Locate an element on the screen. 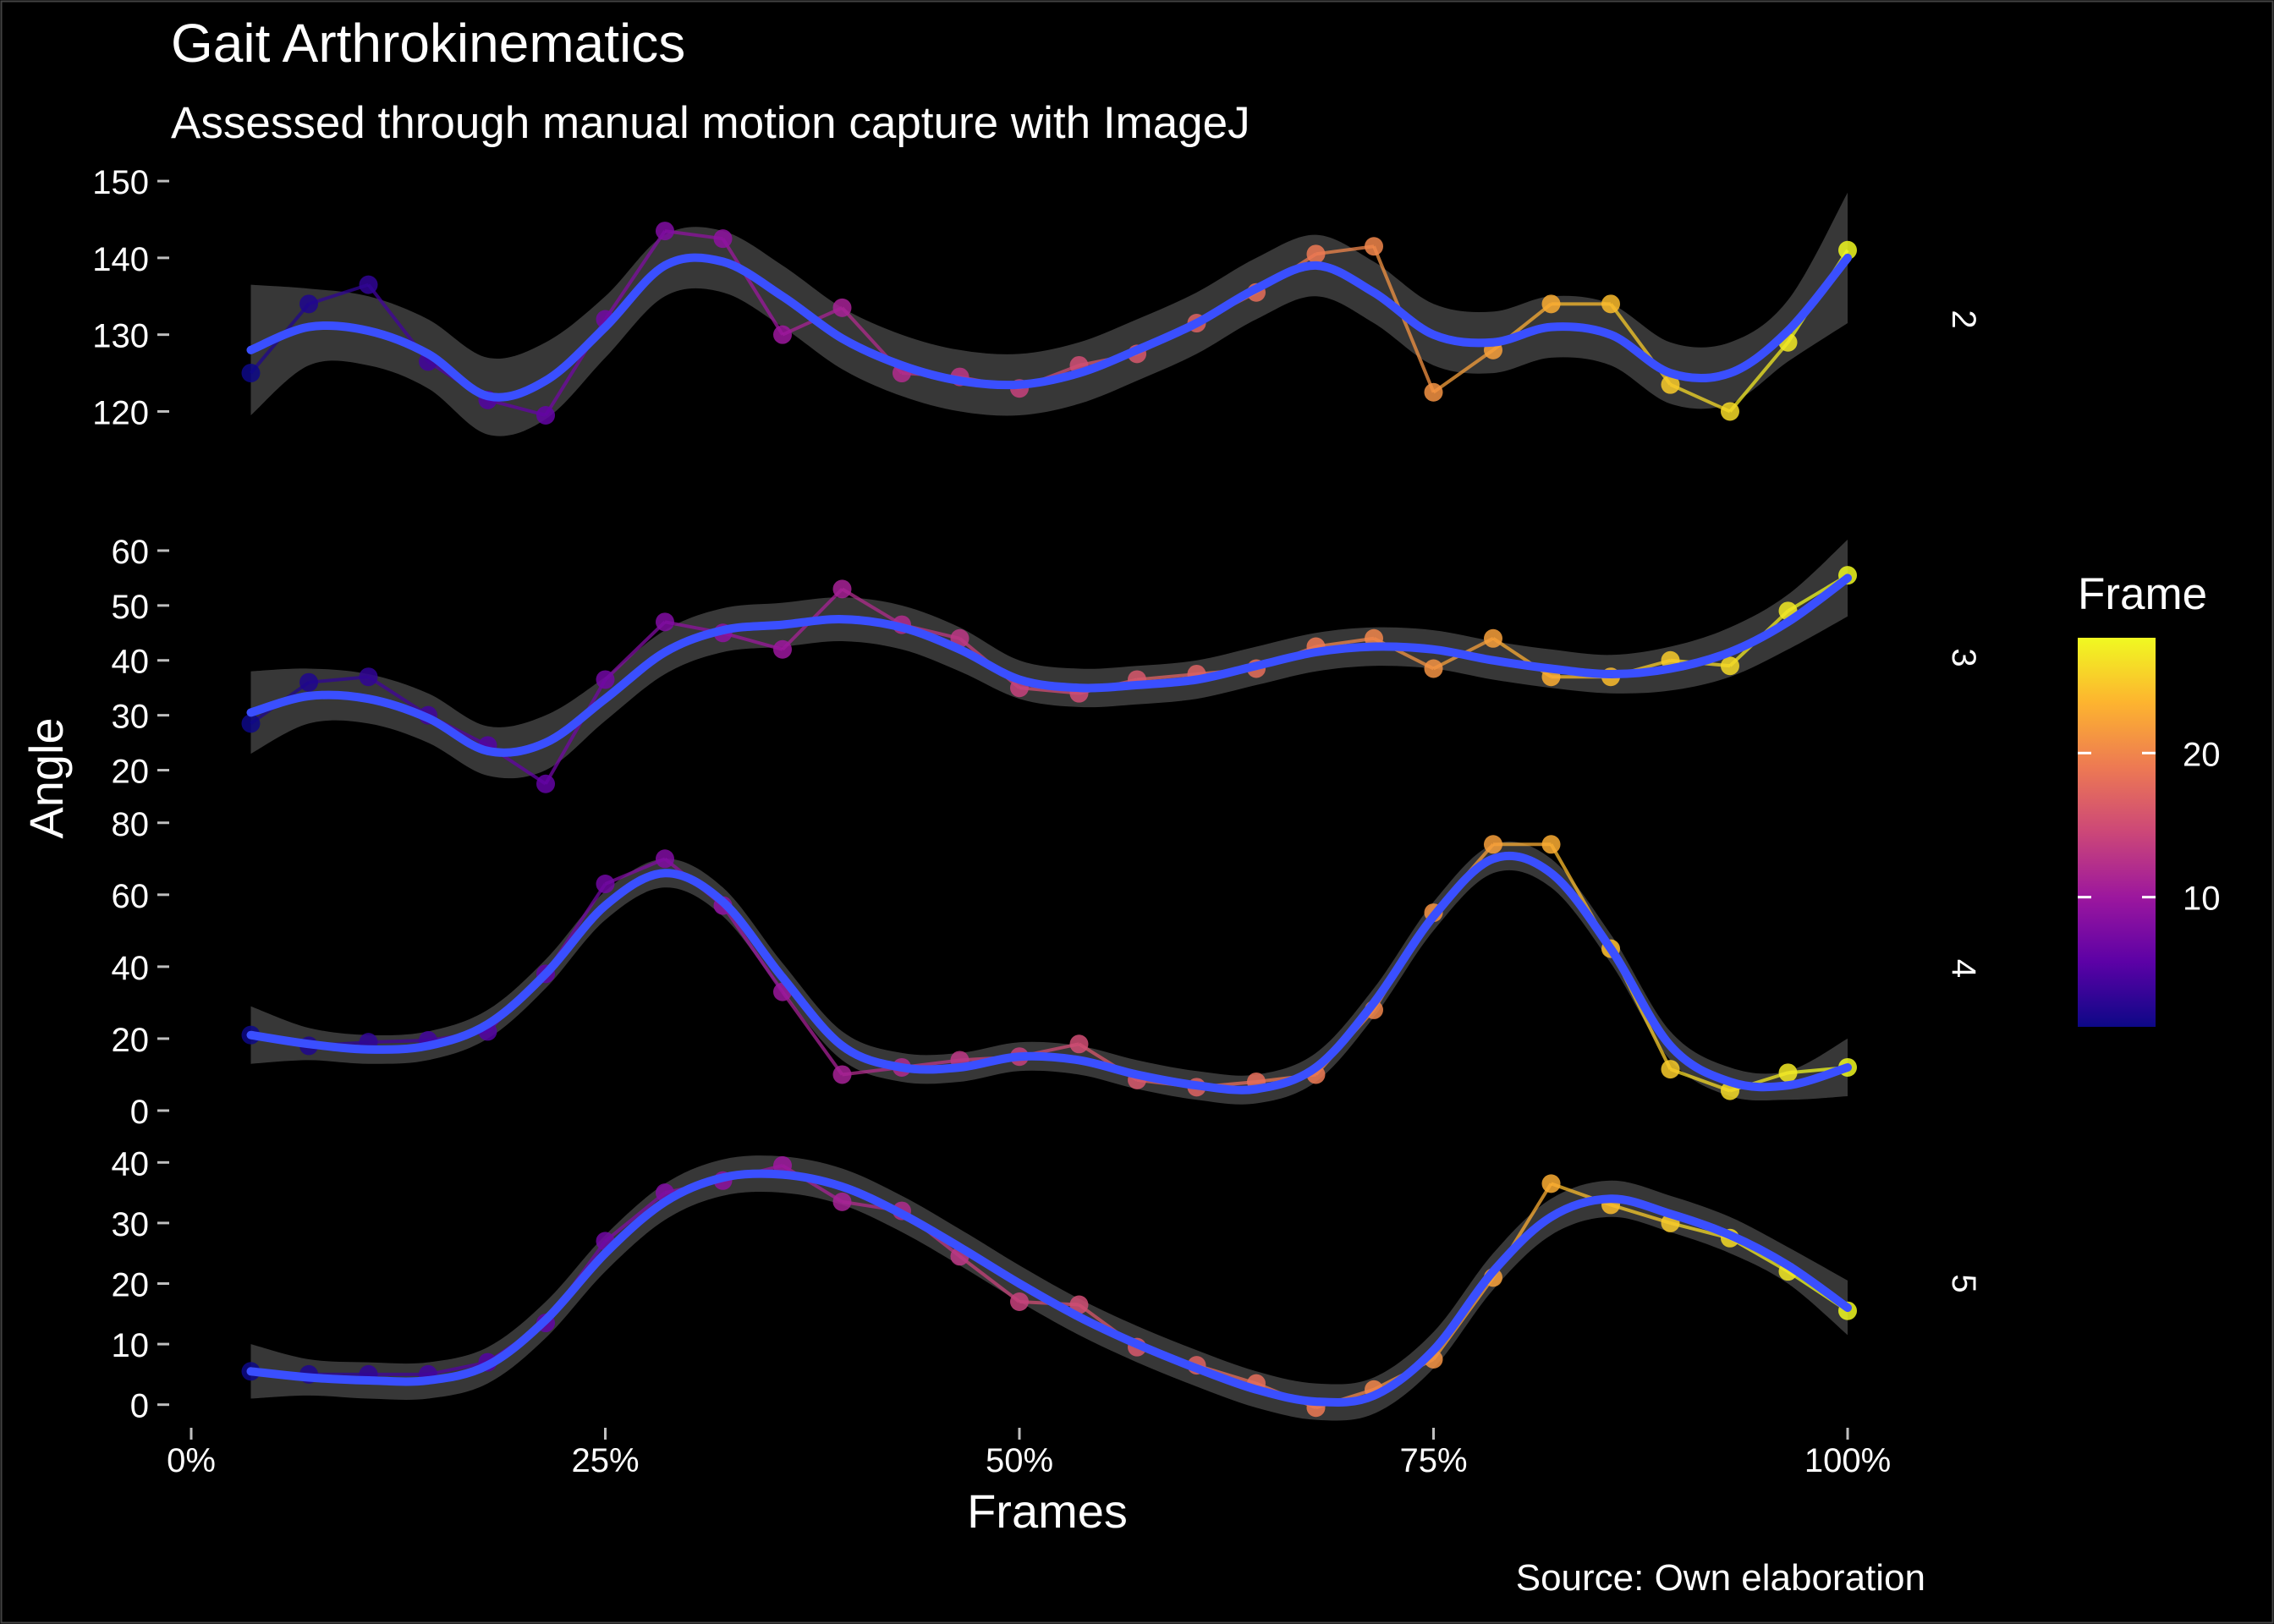 Image resolution: width=2274 pixels, height=1624 pixels. y-tick-label: 30 is located at coordinates (131, 717).